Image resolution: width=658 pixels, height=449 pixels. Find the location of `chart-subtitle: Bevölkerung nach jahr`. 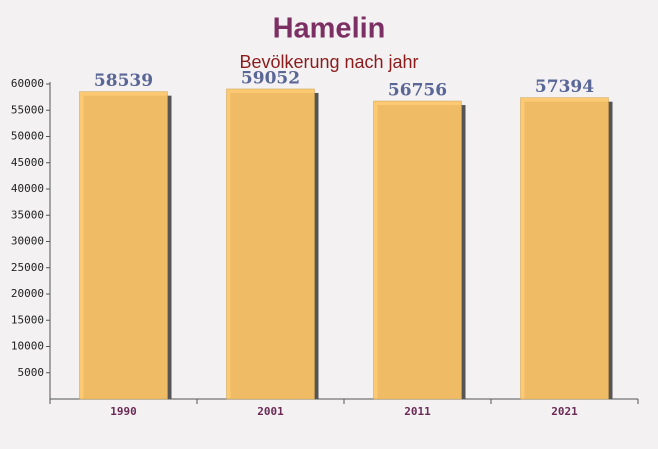

chart-subtitle: Bevölkerung nach jahr is located at coordinates (328, 62).